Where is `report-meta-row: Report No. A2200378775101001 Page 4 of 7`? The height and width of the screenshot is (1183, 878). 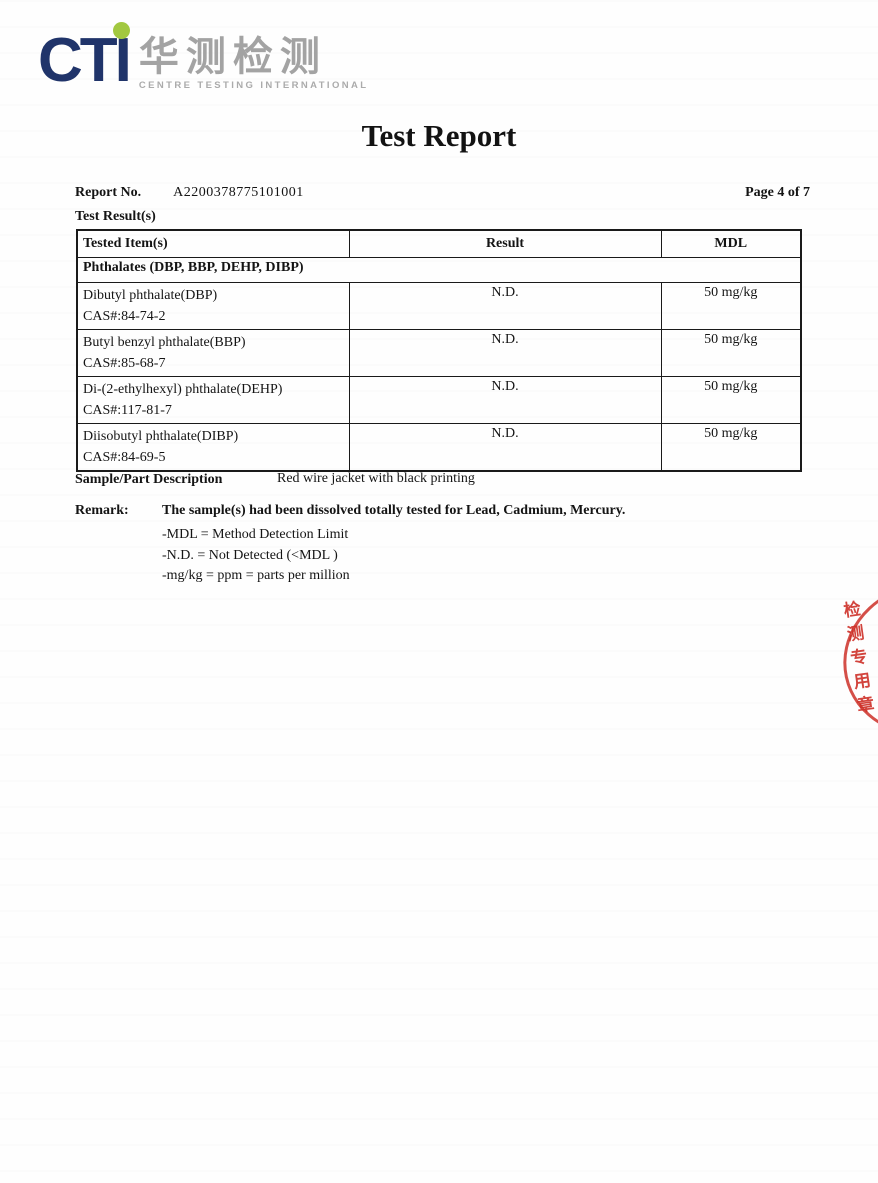 report-meta-row: Report No. A2200378775101001 Page 4 of 7 is located at coordinates (442, 193).